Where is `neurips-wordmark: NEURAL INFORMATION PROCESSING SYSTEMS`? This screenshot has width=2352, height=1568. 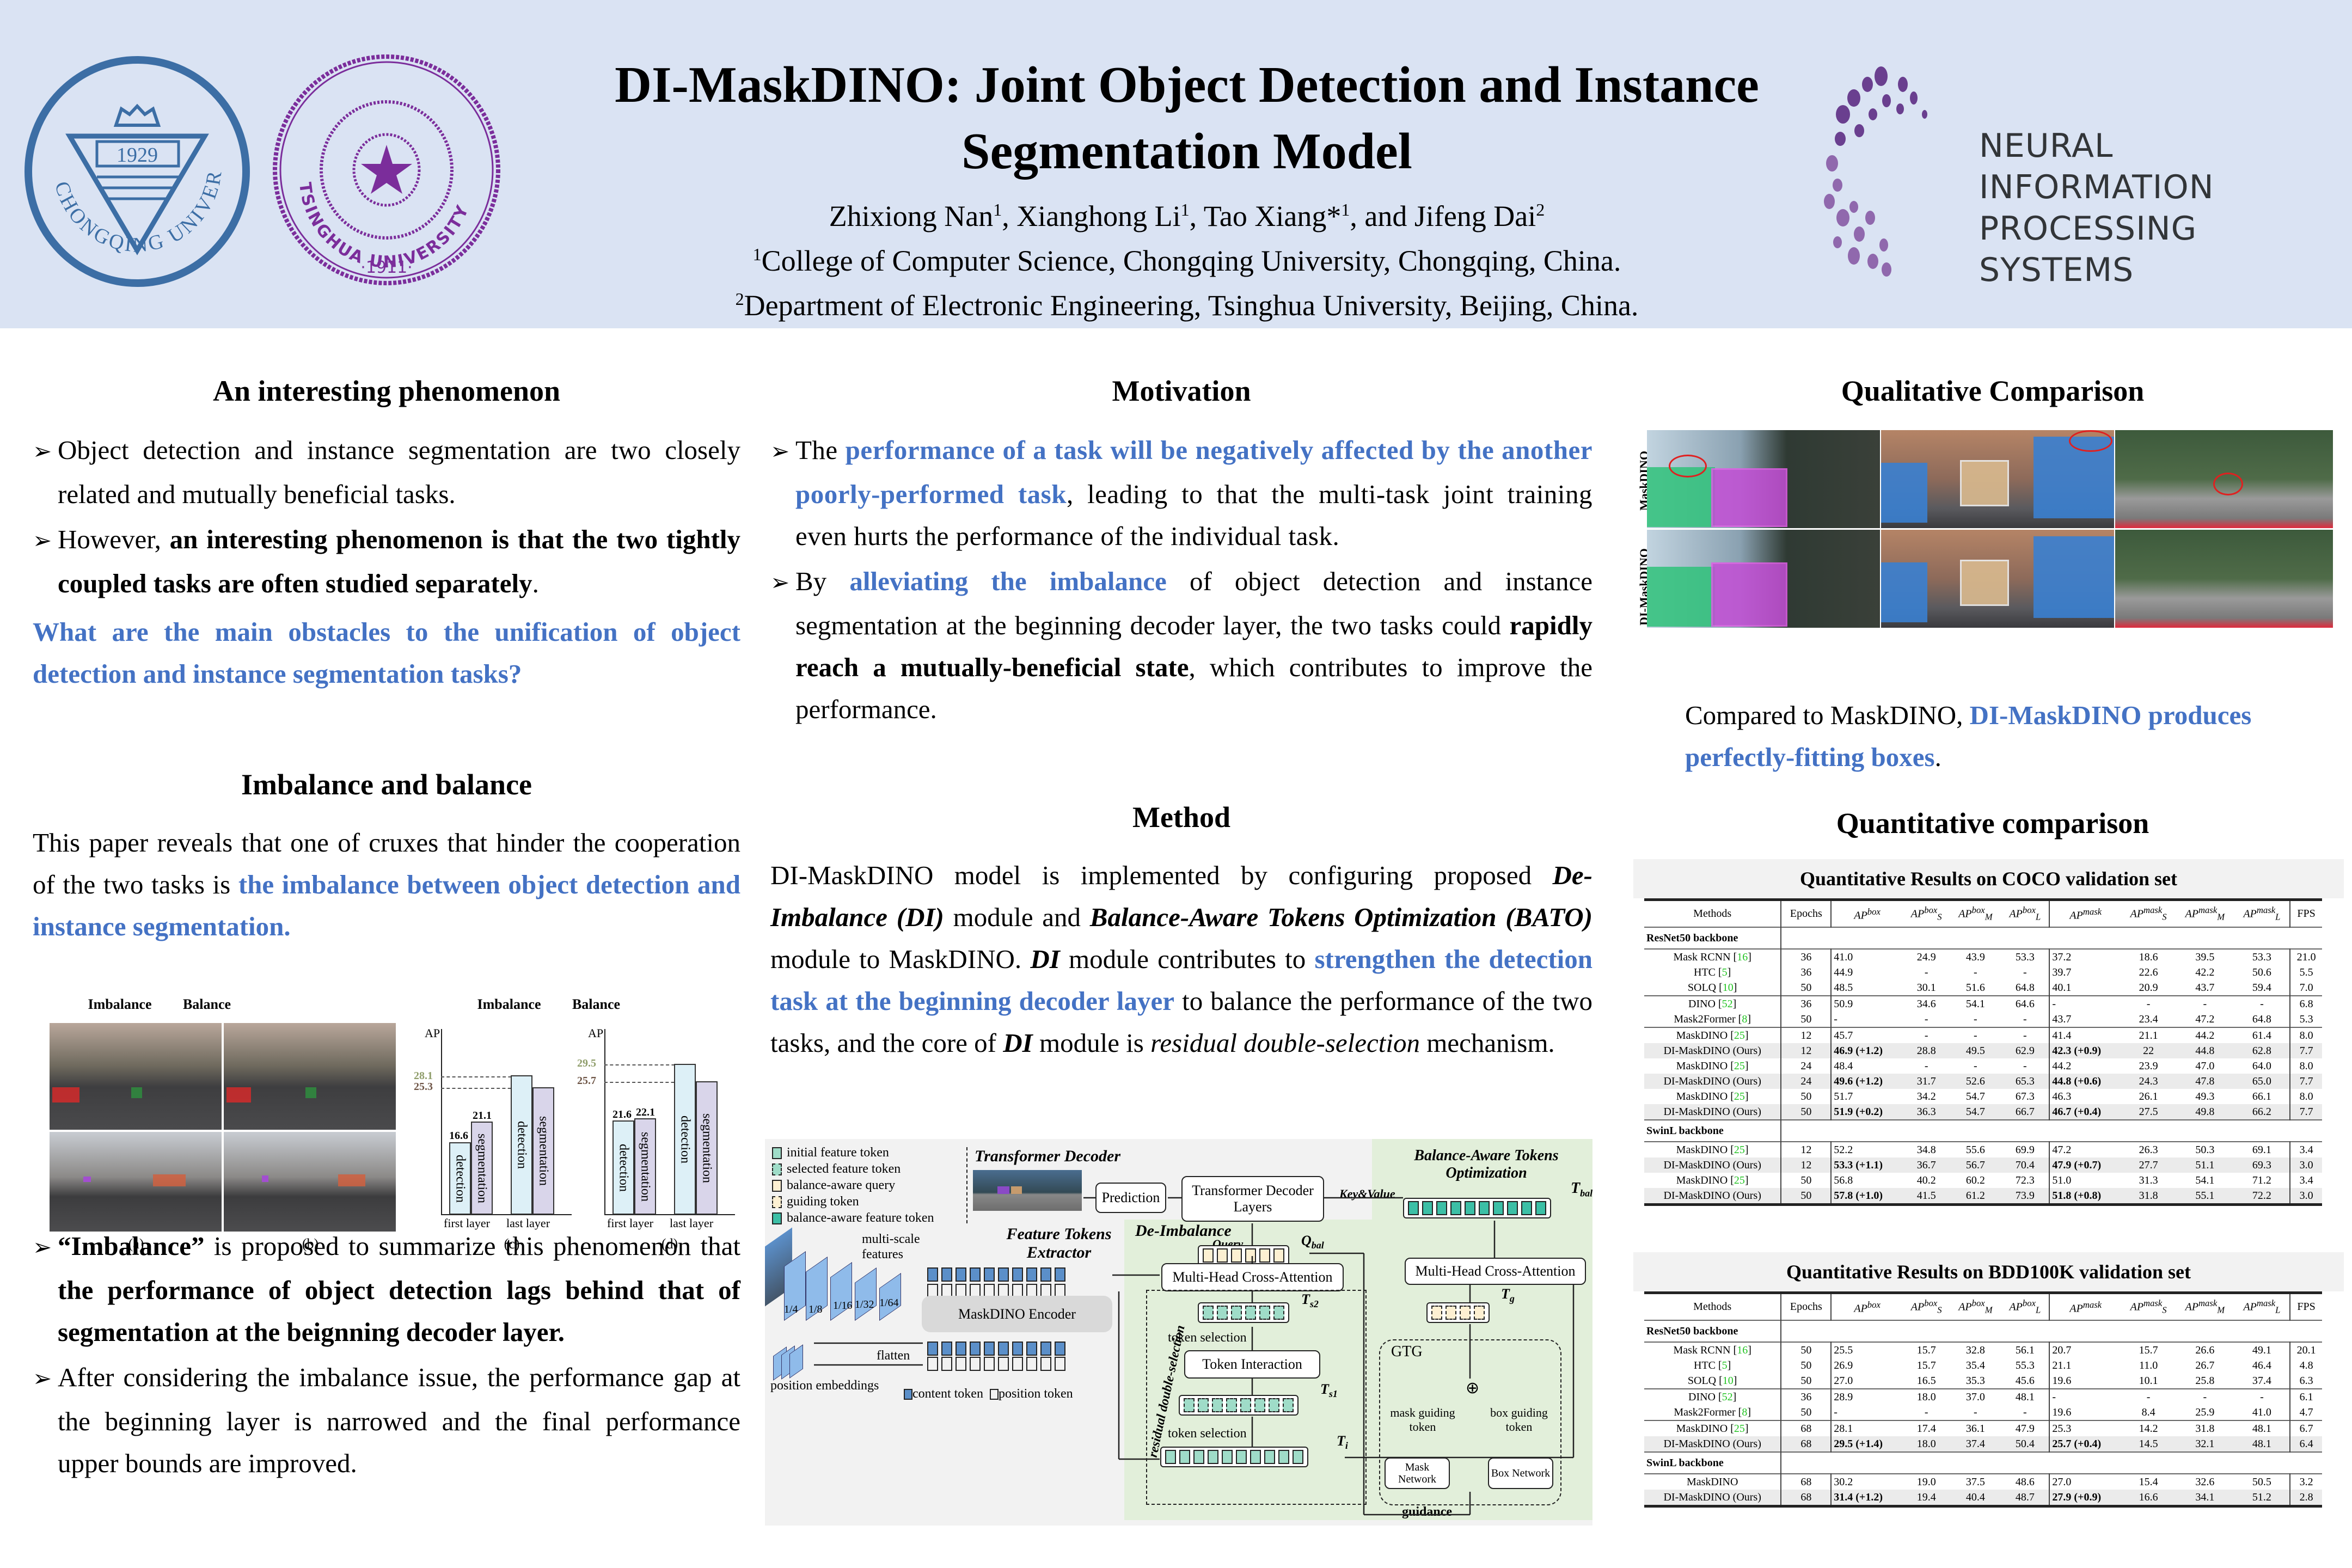 neurips-wordmark: NEURAL INFORMATION PROCESSING SYSTEMS is located at coordinates (2096, 208).